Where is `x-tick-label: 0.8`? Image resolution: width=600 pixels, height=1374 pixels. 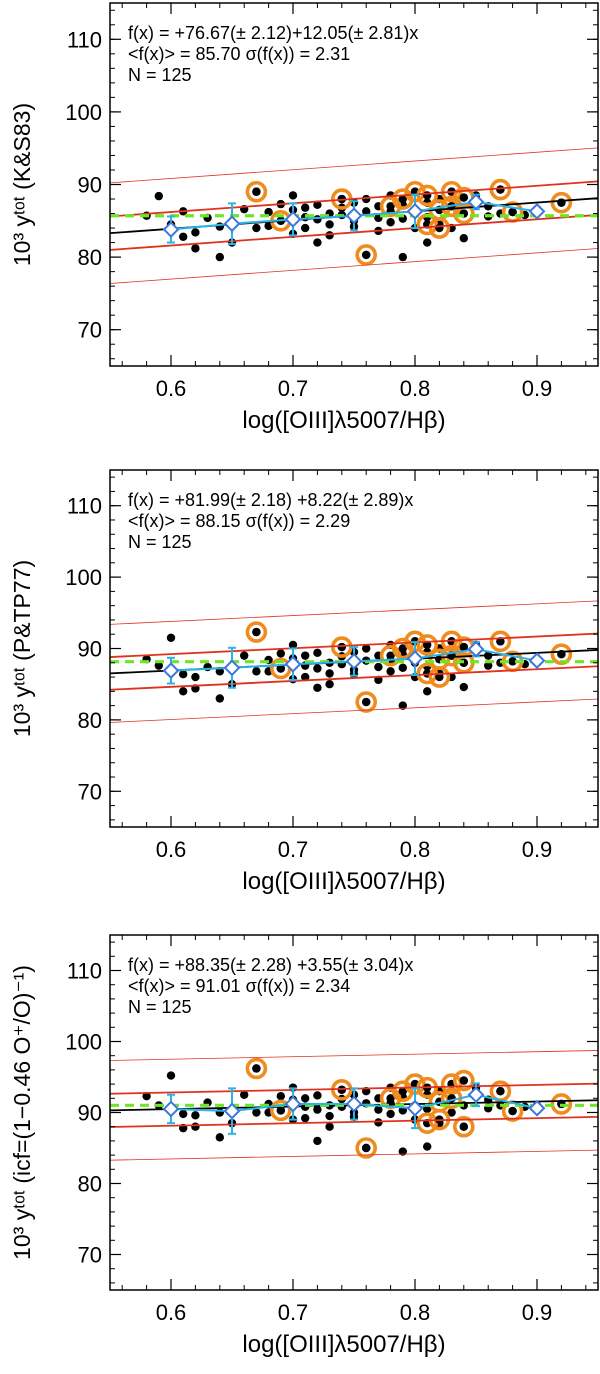
x-tick-label: 0.8 is located at coordinates (415, 1312).